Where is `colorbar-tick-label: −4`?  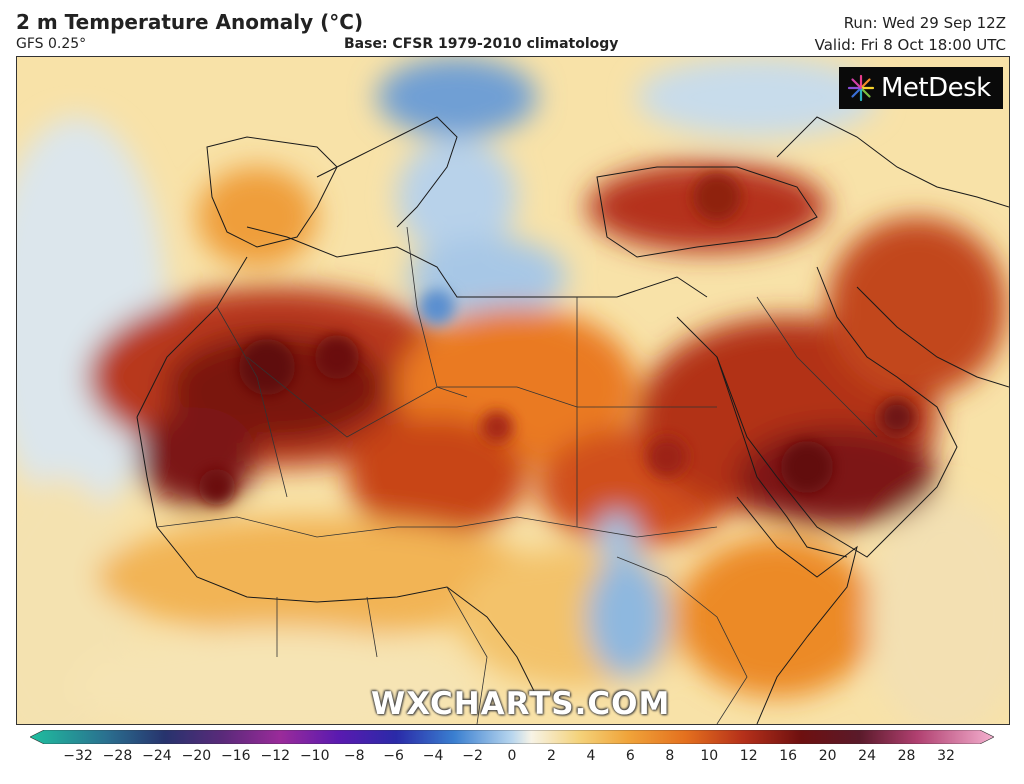
colorbar-tick-label: −4 is located at coordinates (433, 756).